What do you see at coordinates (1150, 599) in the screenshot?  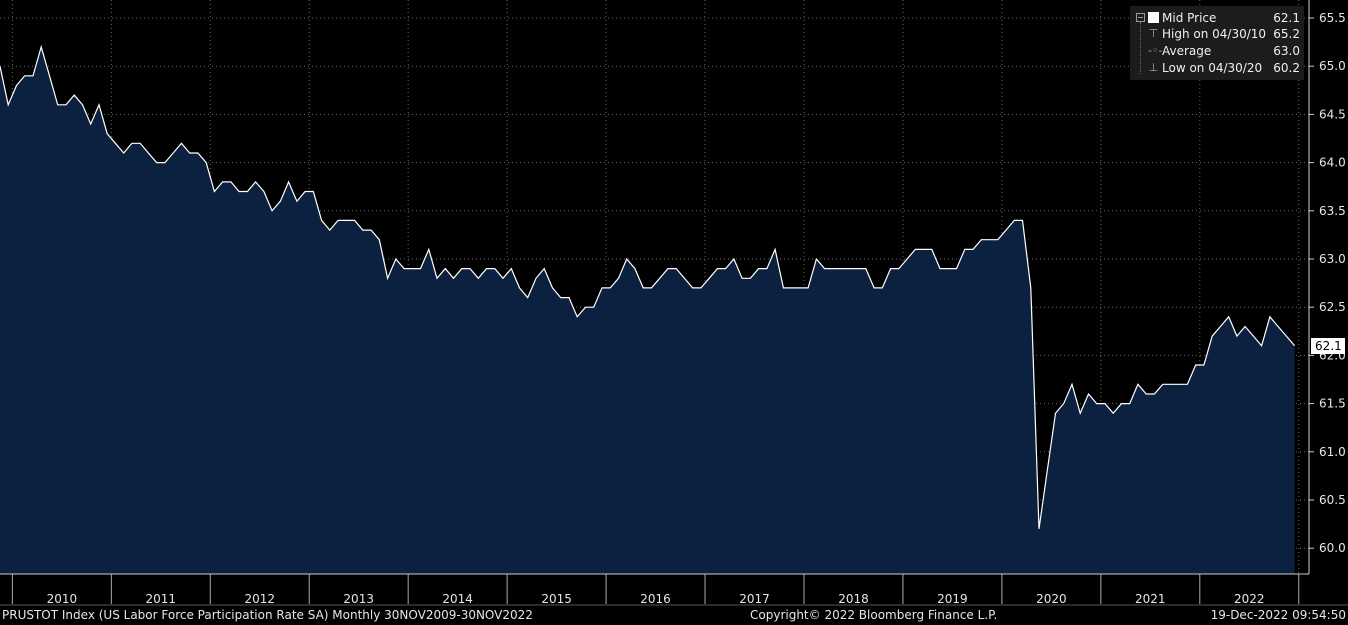 I see `x-tick-label: 2021` at bounding box center [1150, 599].